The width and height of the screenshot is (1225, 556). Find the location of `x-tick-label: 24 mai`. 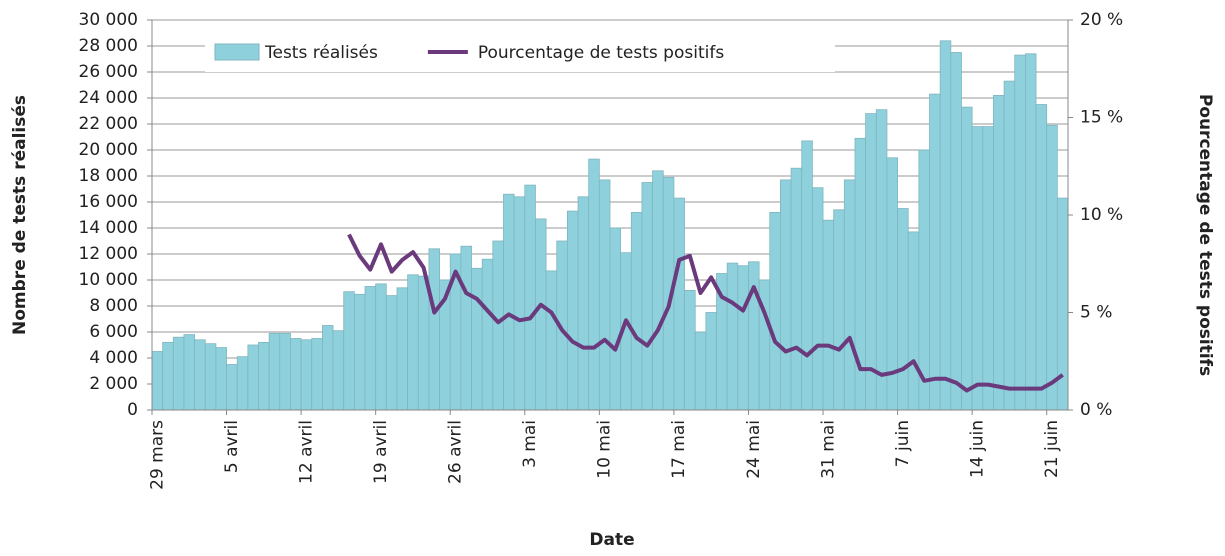

x-tick-label: 24 mai is located at coordinates (754, 449).